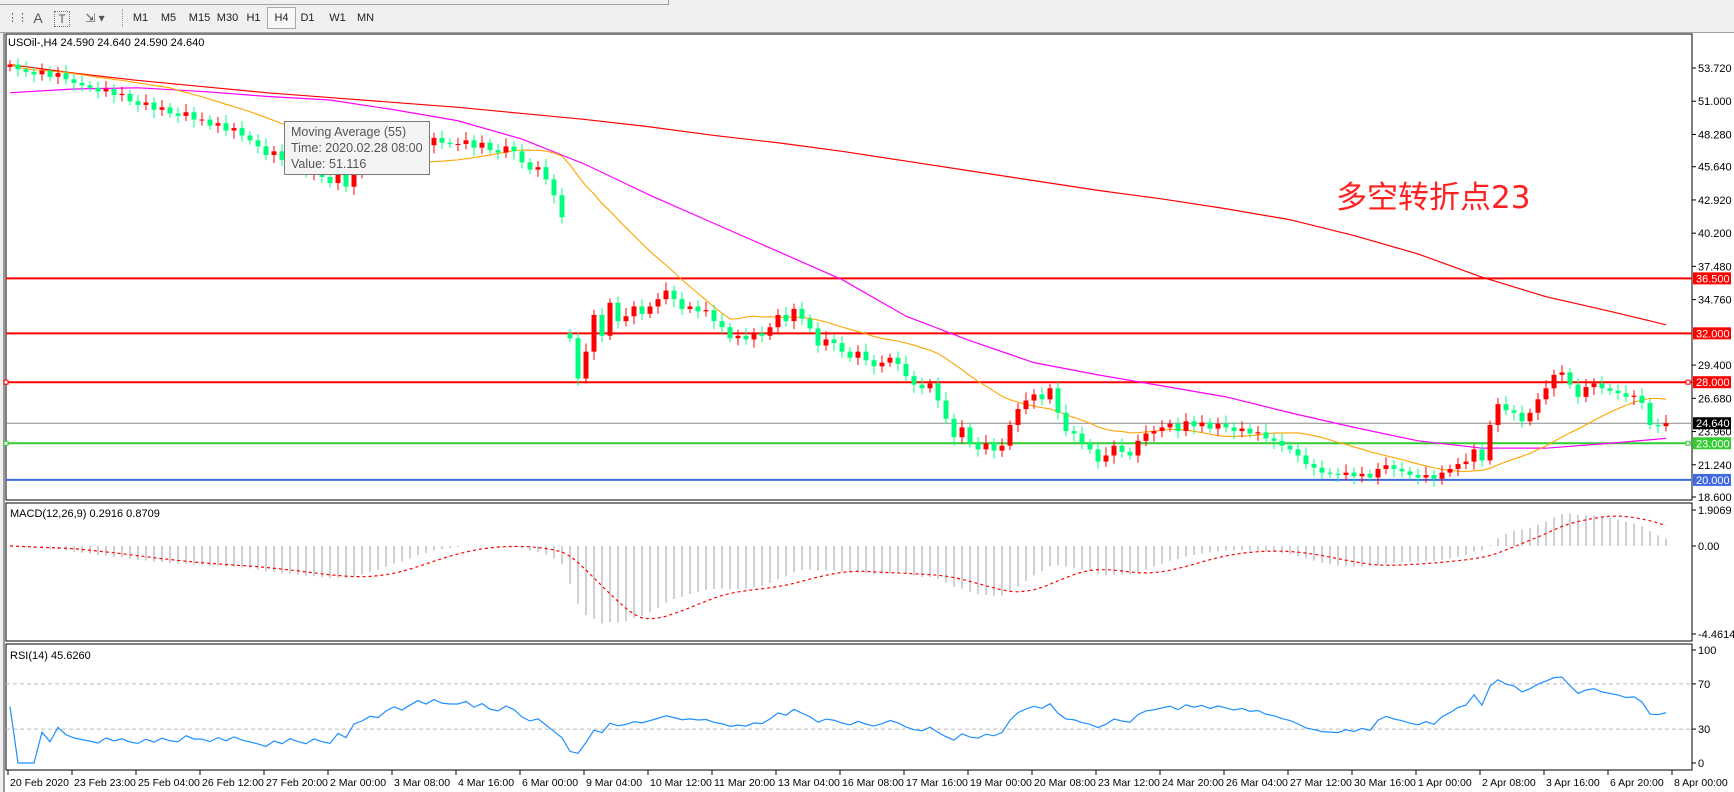 The width and height of the screenshot is (1734, 792). Describe the element at coordinates (867, 19) in the screenshot. I see `chart-toolbar: ⋮⋮ A T ⇲ ▾ M1 M5 M15 M30 H1 H4 D1 W1 MN` at that location.